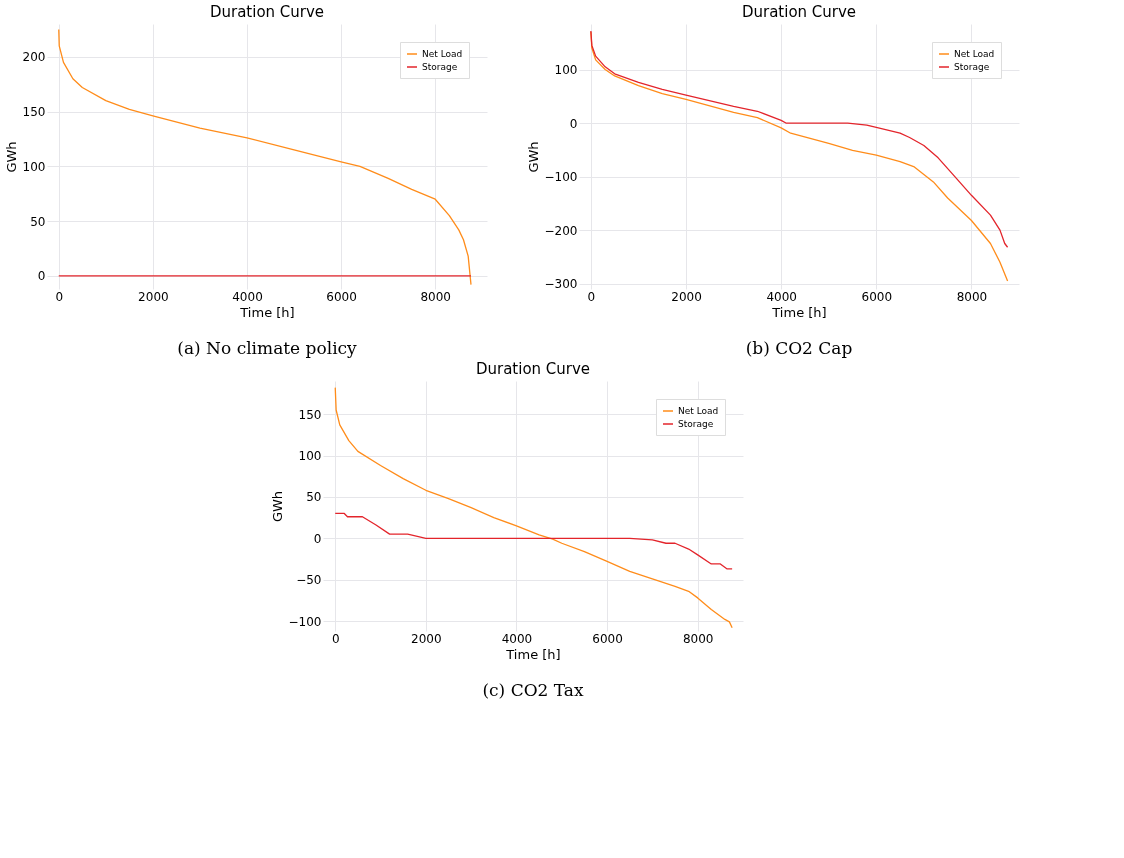  Describe the element at coordinates (799, 348) in the screenshot. I see `text: (b) CO2 Cap` at that location.